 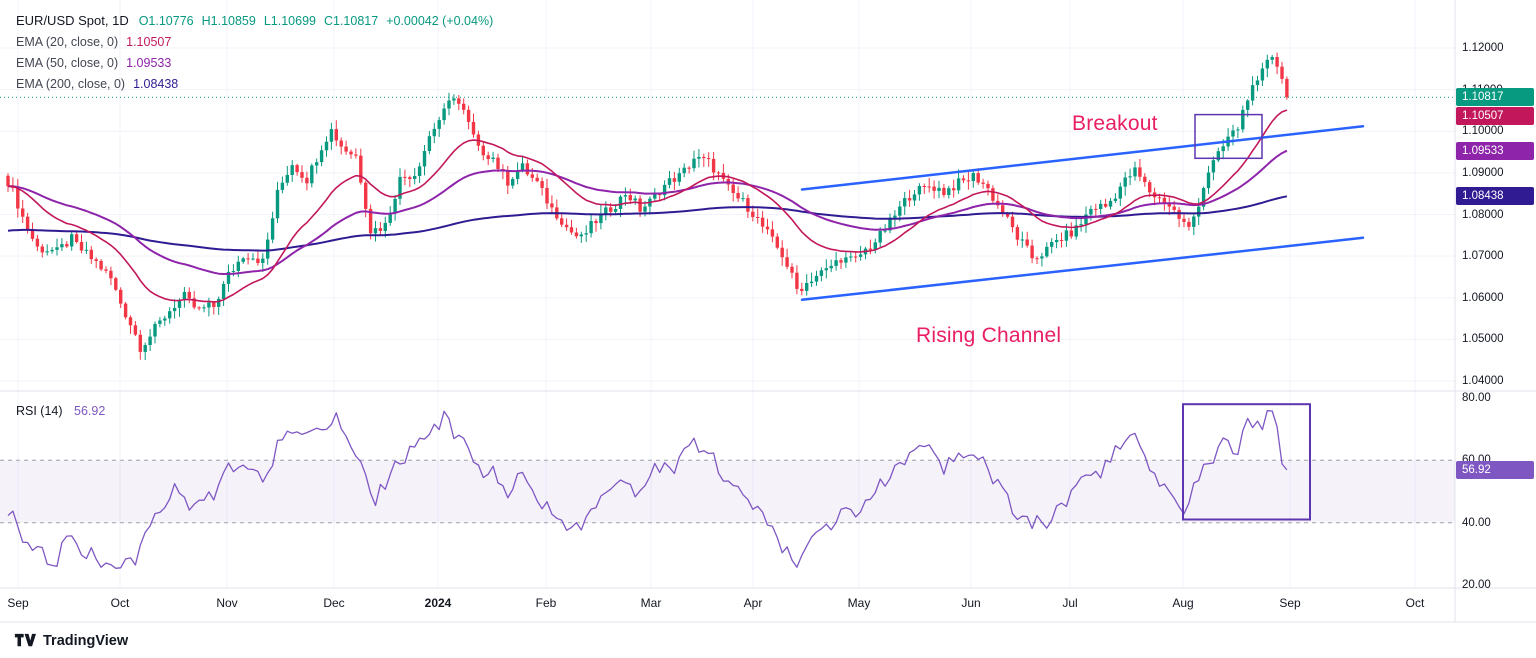 What do you see at coordinates (227, 603) in the screenshot?
I see `time-axis-label: Nov` at bounding box center [227, 603].